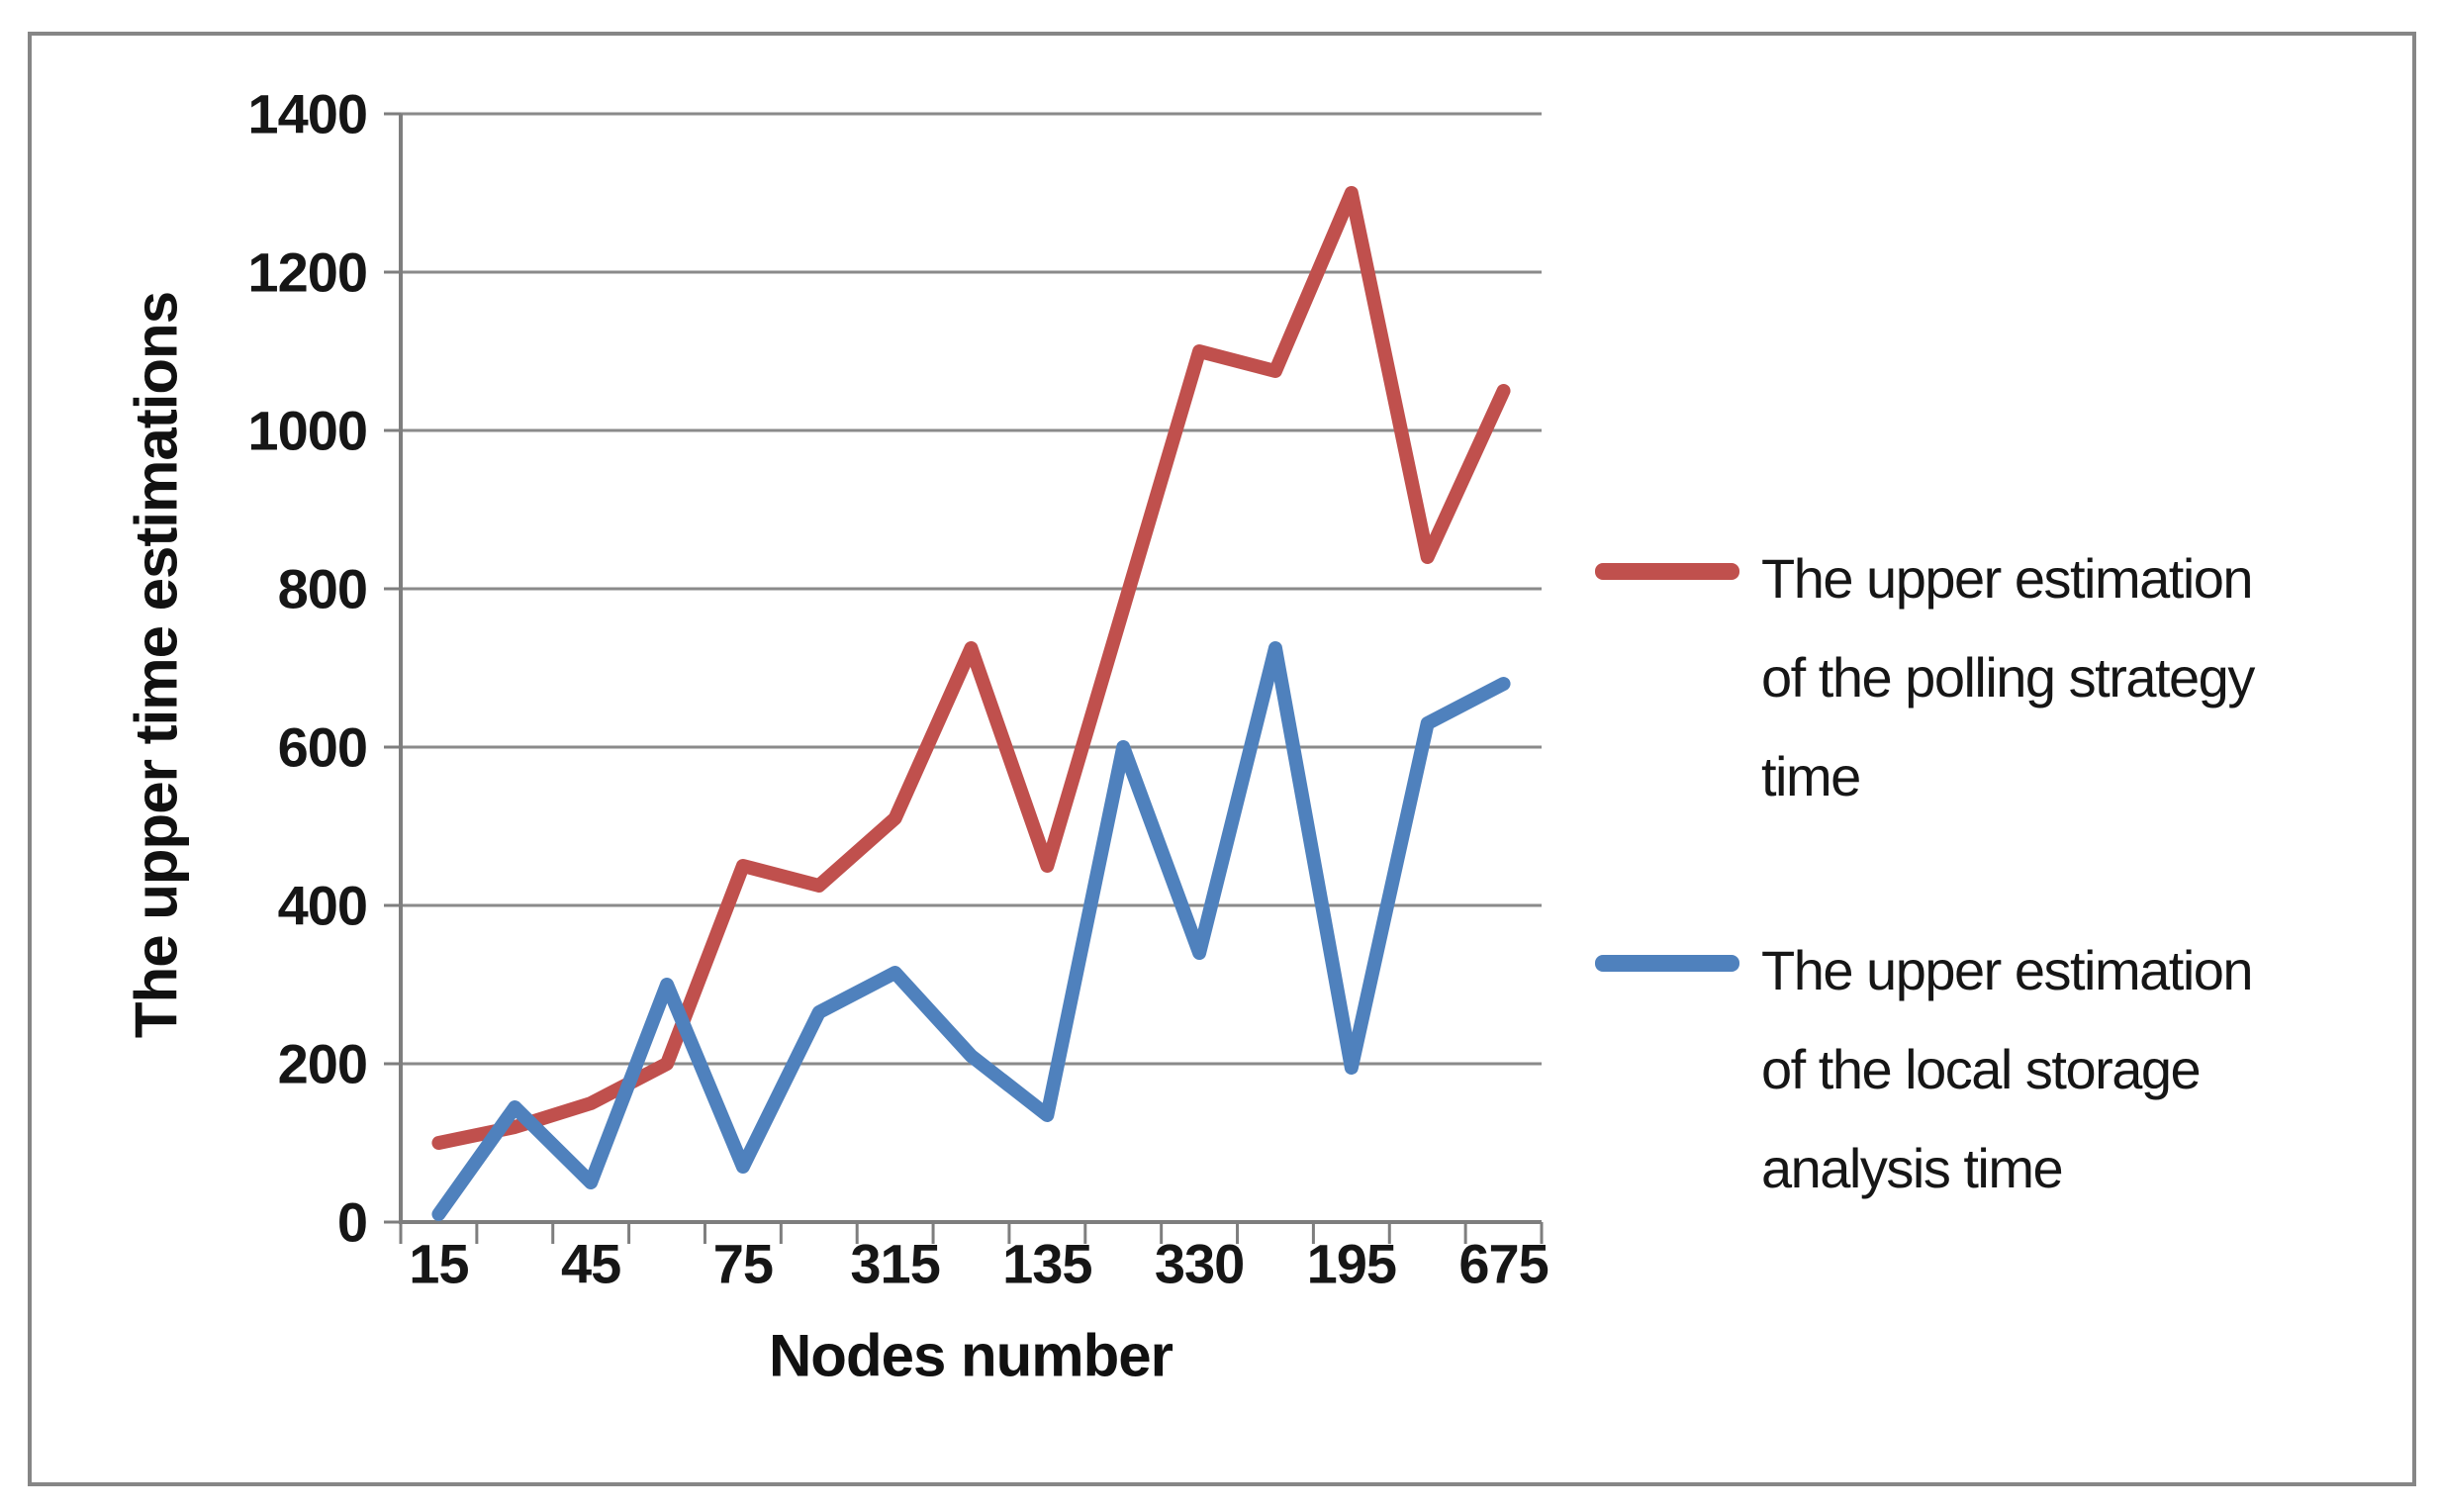 The height and width of the screenshot is (1512, 2440). Describe the element at coordinates (307, 273) in the screenshot. I see `y-tick-label: 1200` at that location.